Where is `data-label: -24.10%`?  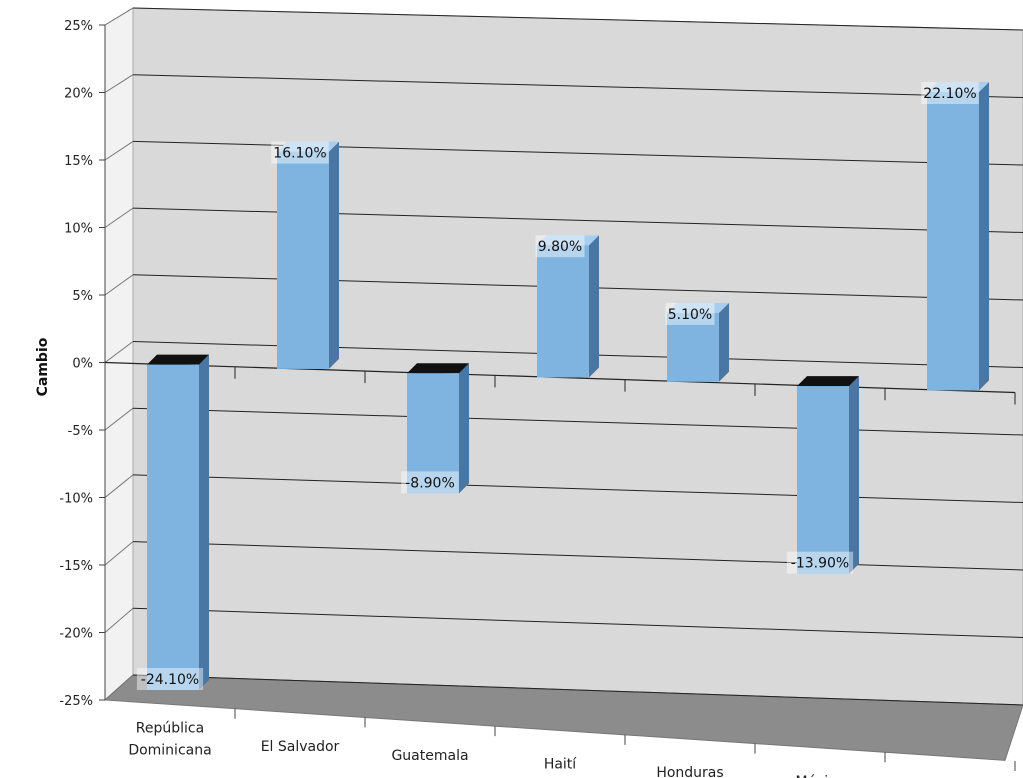 data-label: -24.10% is located at coordinates (170, 680).